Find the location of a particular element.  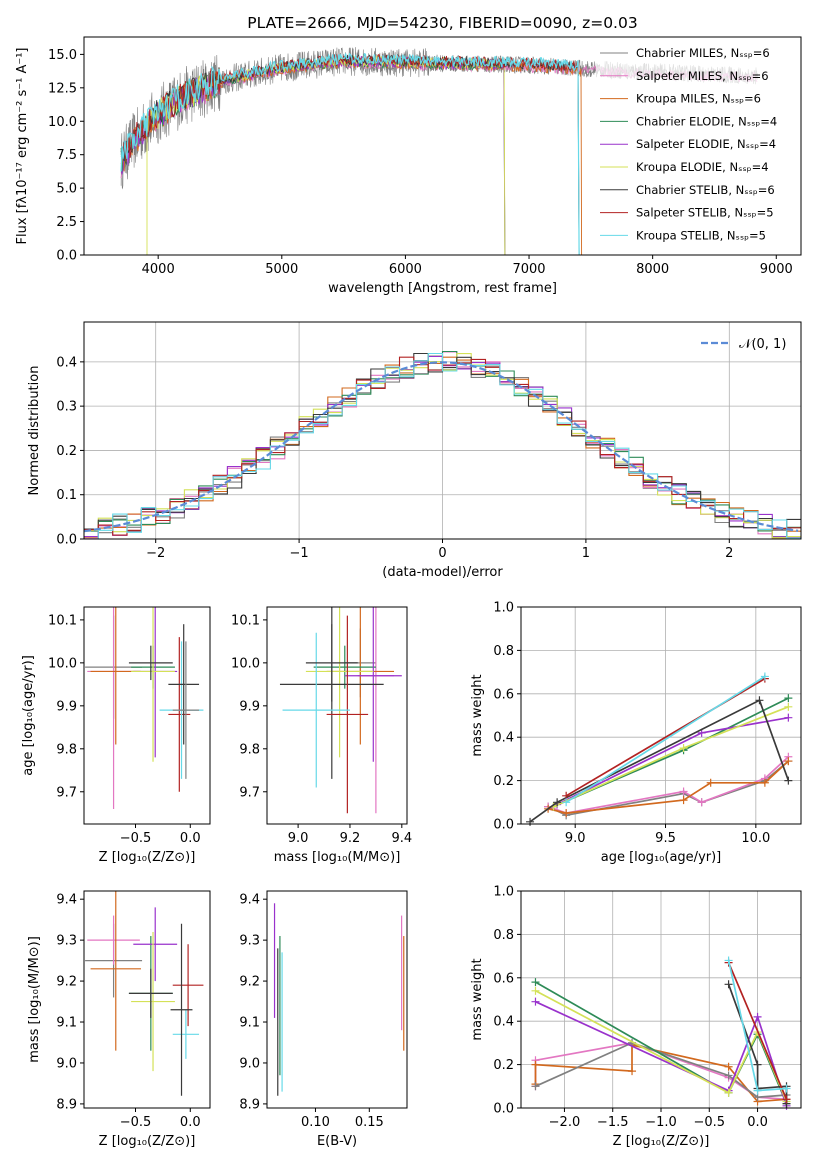

x-tick-label: 1 is located at coordinates (586, 553).